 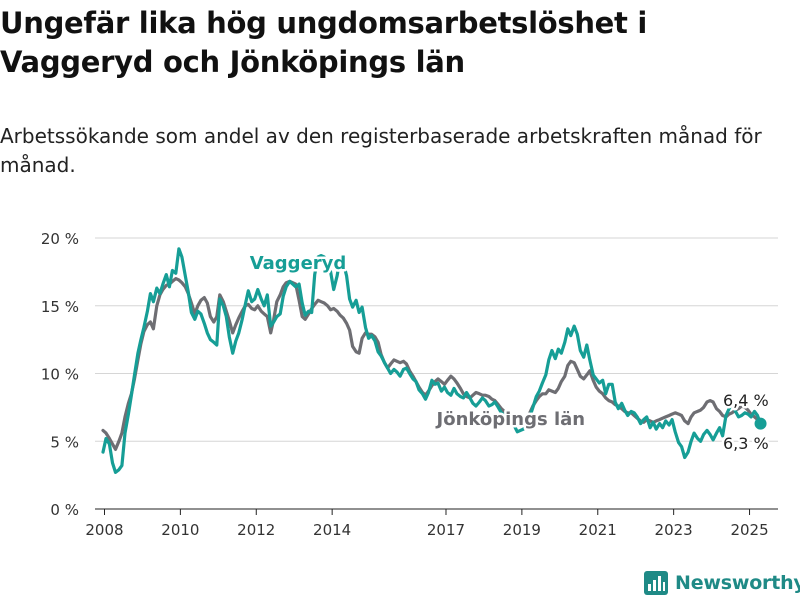 I want to click on x-tick-label: 2010, so click(x=180, y=530).